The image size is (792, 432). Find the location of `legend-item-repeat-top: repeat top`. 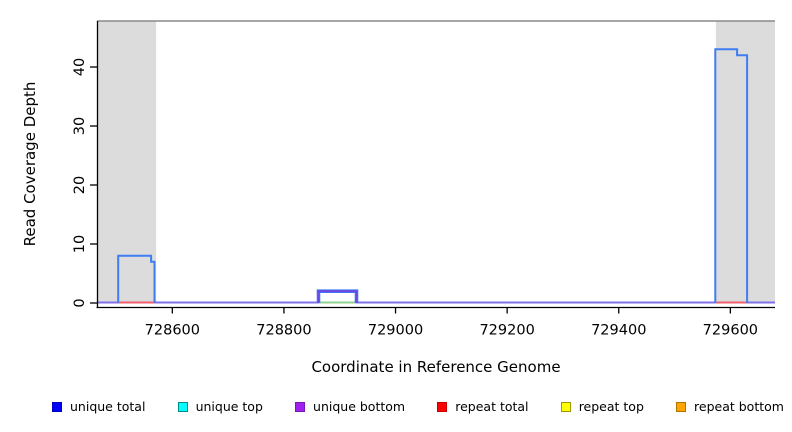

legend-item-repeat-top: repeat top is located at coordinates (602, 406).